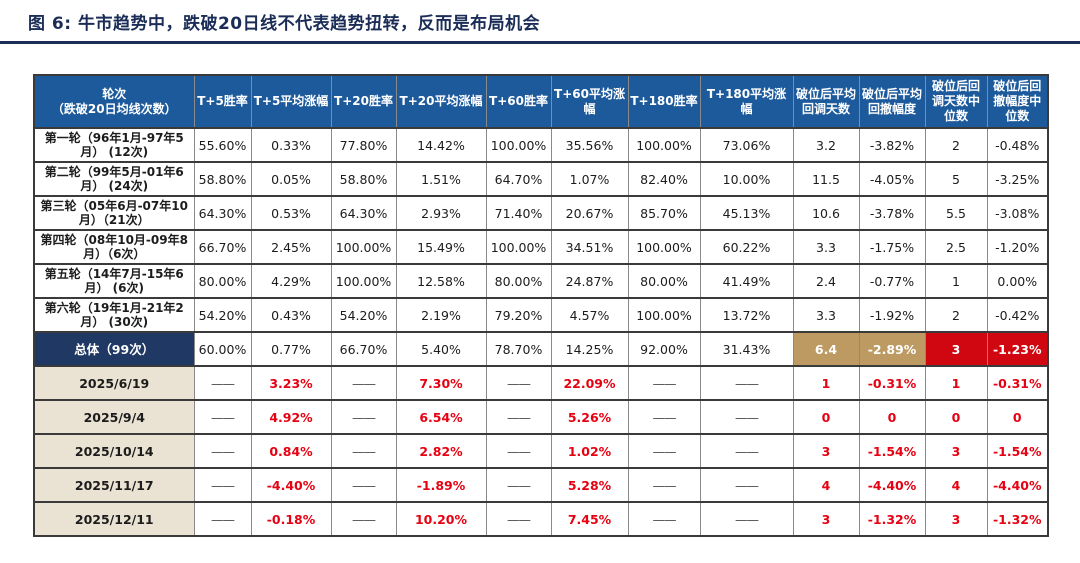 The height and width of the screenshot is (563, 1080). Describe the element at coordinates (441, 281) in the screenshot. I see `value-cell: 12.58%` at that location.